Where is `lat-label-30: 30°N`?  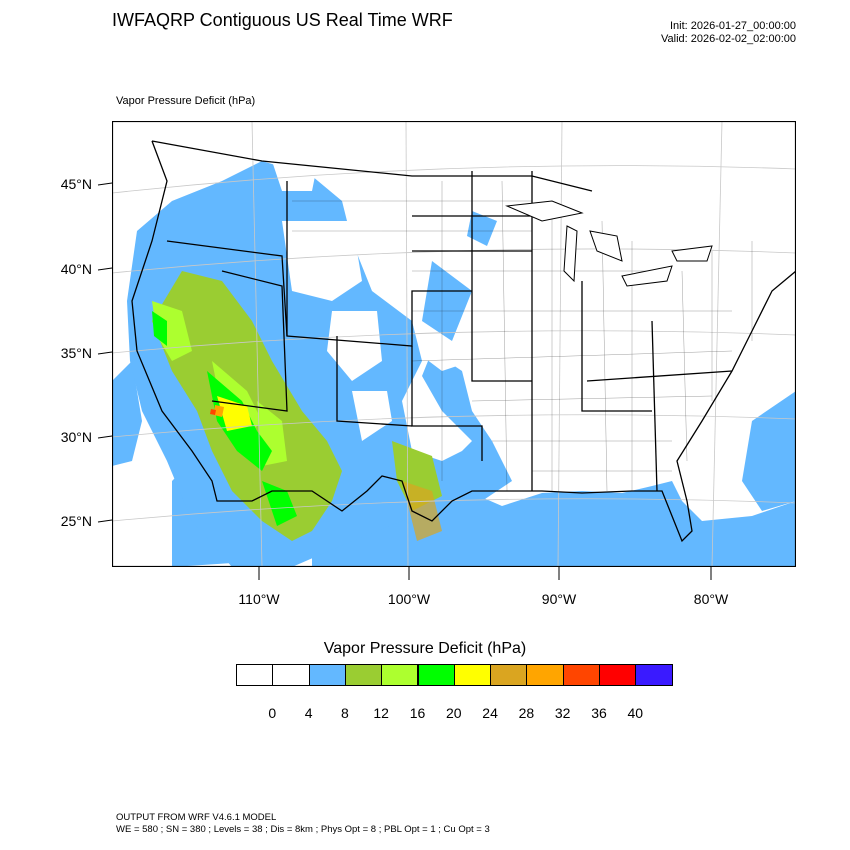 lat-label-30: 30°N is located at coordinates (76, 437).